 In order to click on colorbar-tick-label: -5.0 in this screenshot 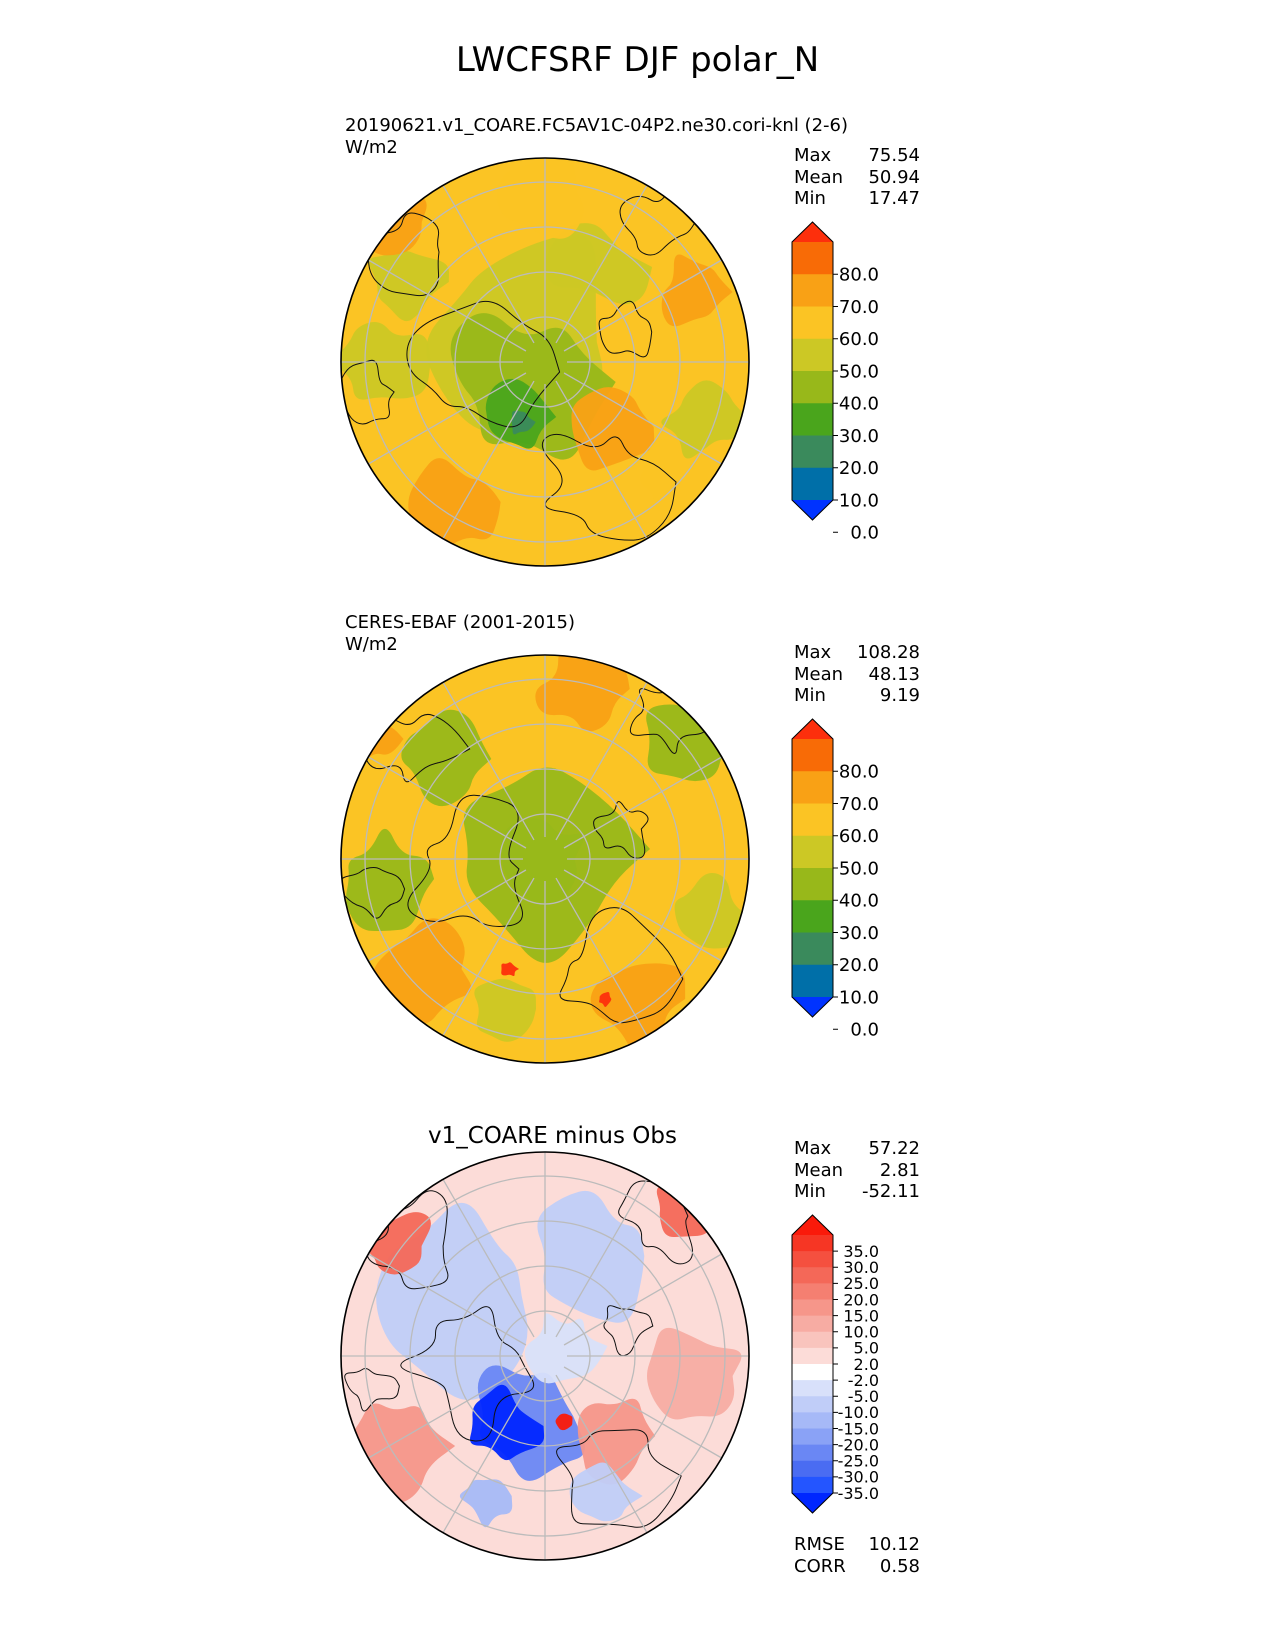, I will do `click(863, 1396)`.